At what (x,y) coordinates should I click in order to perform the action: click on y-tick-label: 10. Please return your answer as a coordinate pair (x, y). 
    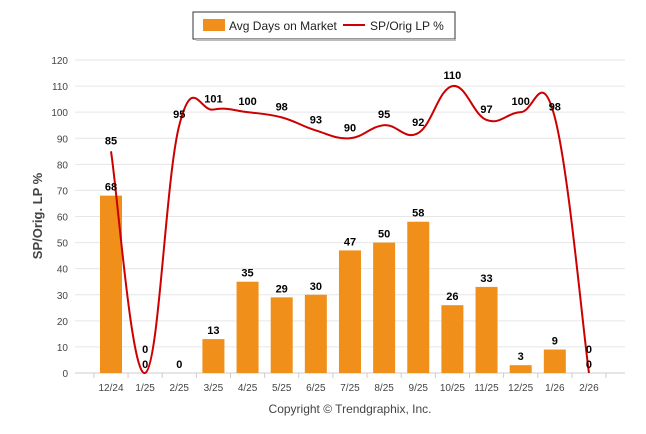
    Looking at the image, I should click on (63, 348).